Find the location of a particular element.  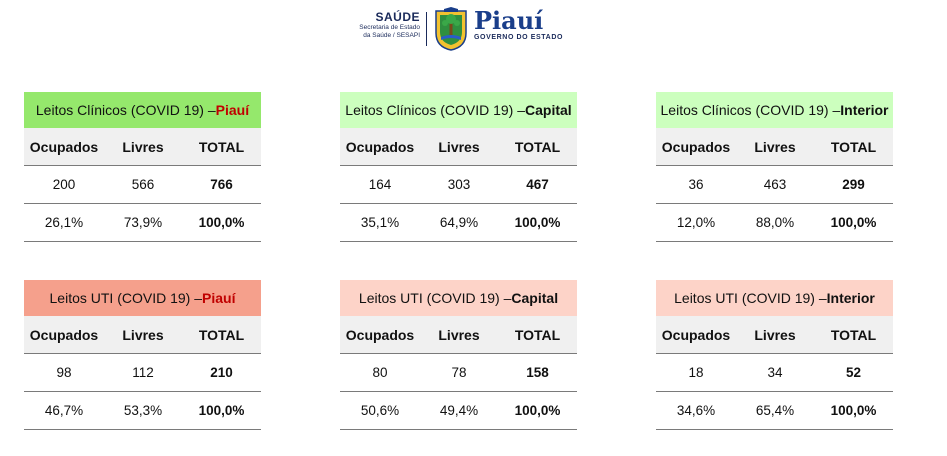

count-ocupados: 80 is located at coordinates (380, 372).